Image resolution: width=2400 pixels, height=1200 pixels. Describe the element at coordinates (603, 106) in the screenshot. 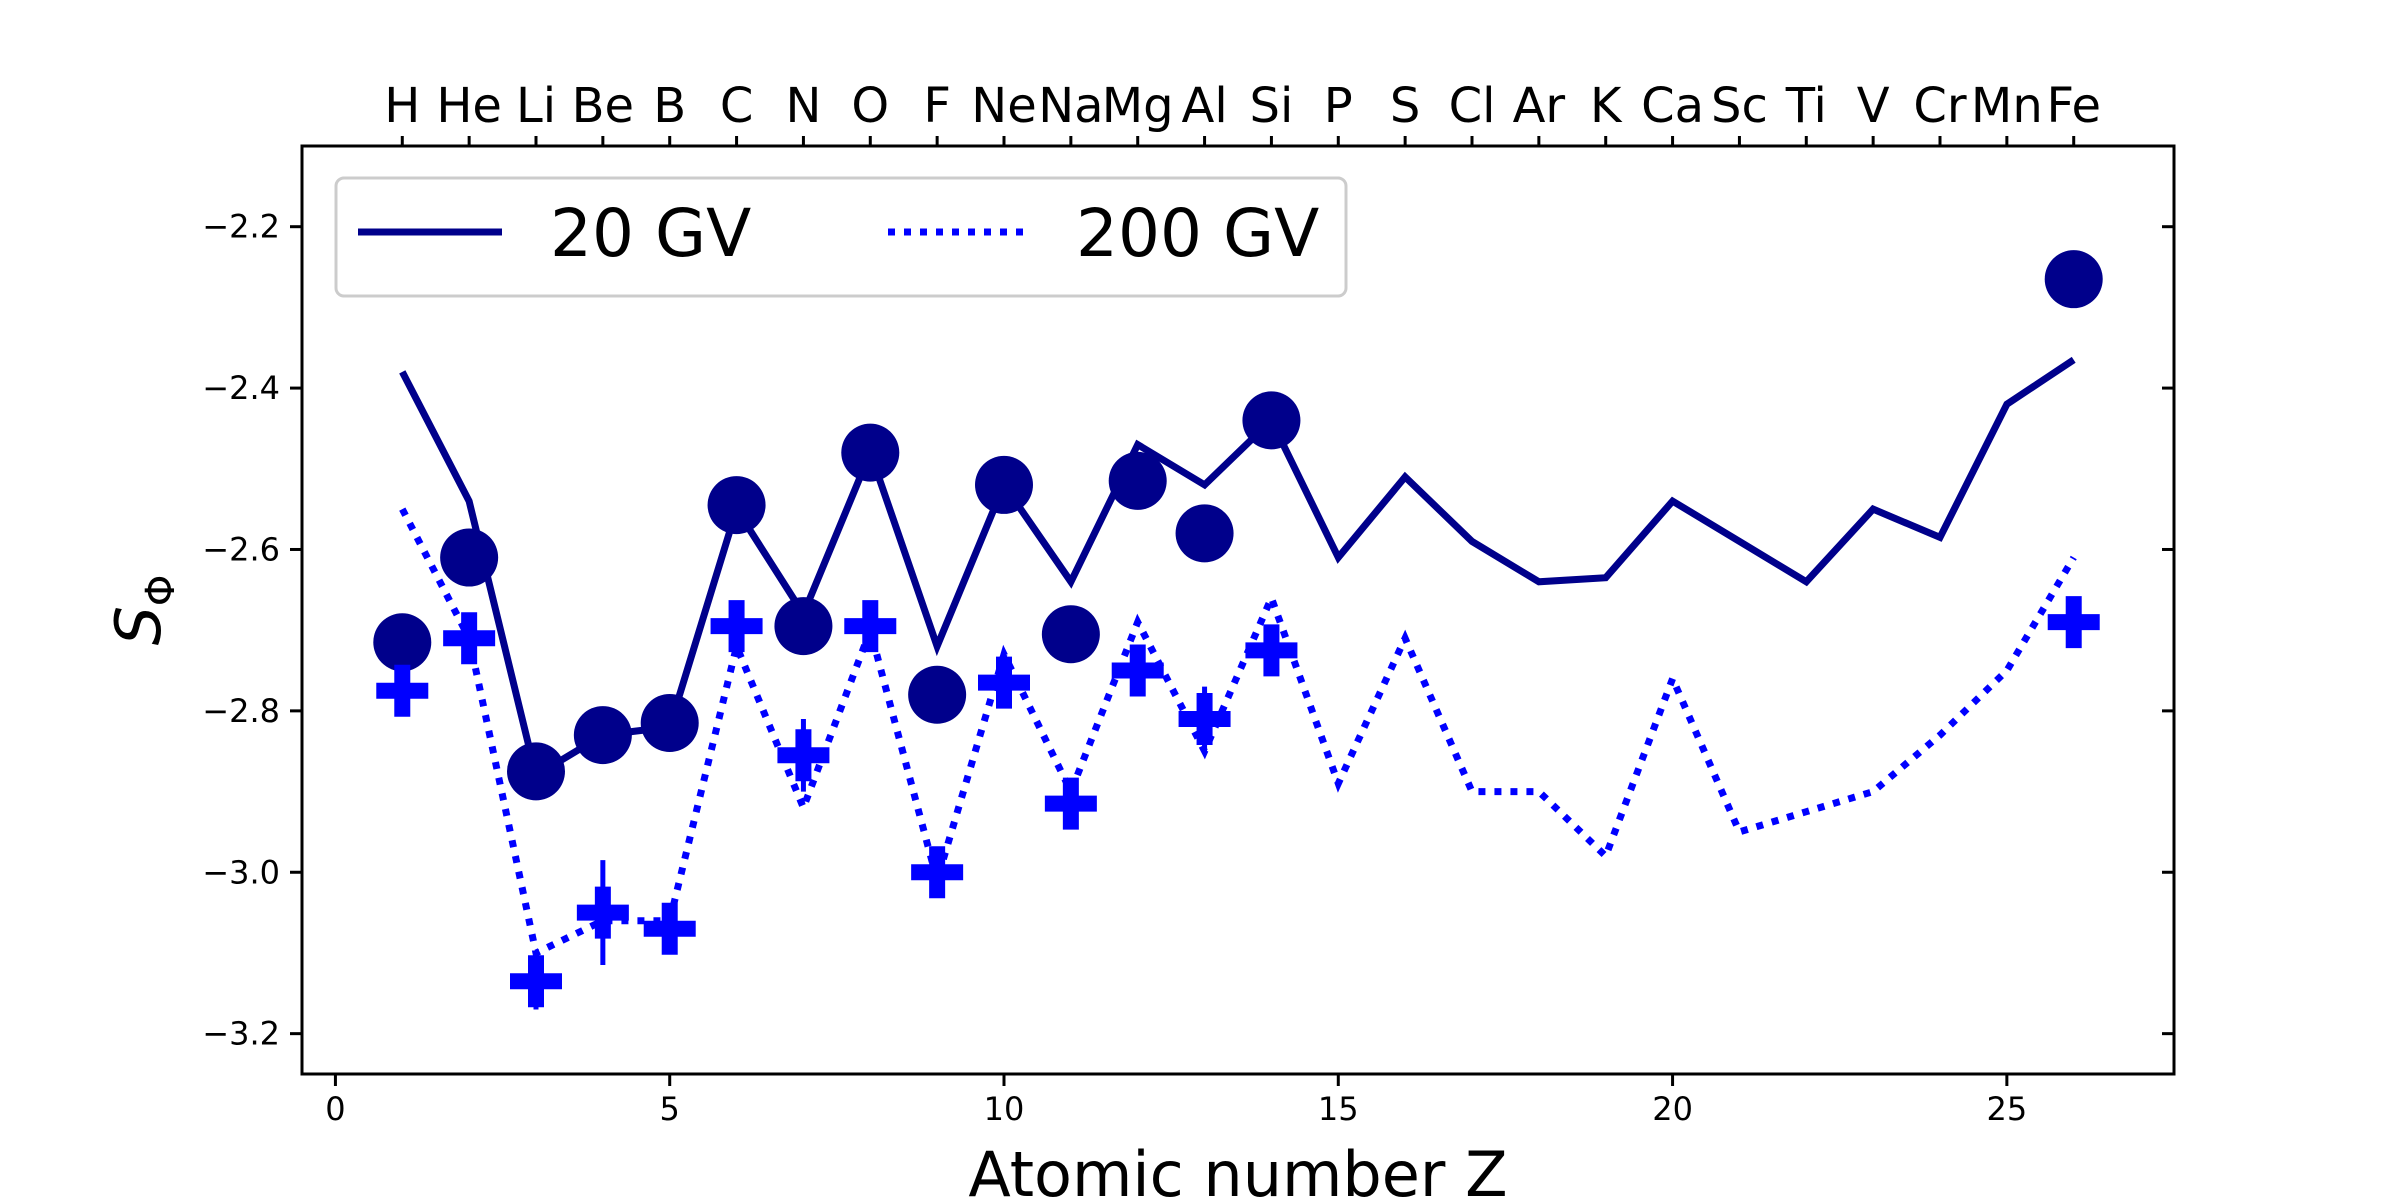

I see `element-label: Be` at that location.